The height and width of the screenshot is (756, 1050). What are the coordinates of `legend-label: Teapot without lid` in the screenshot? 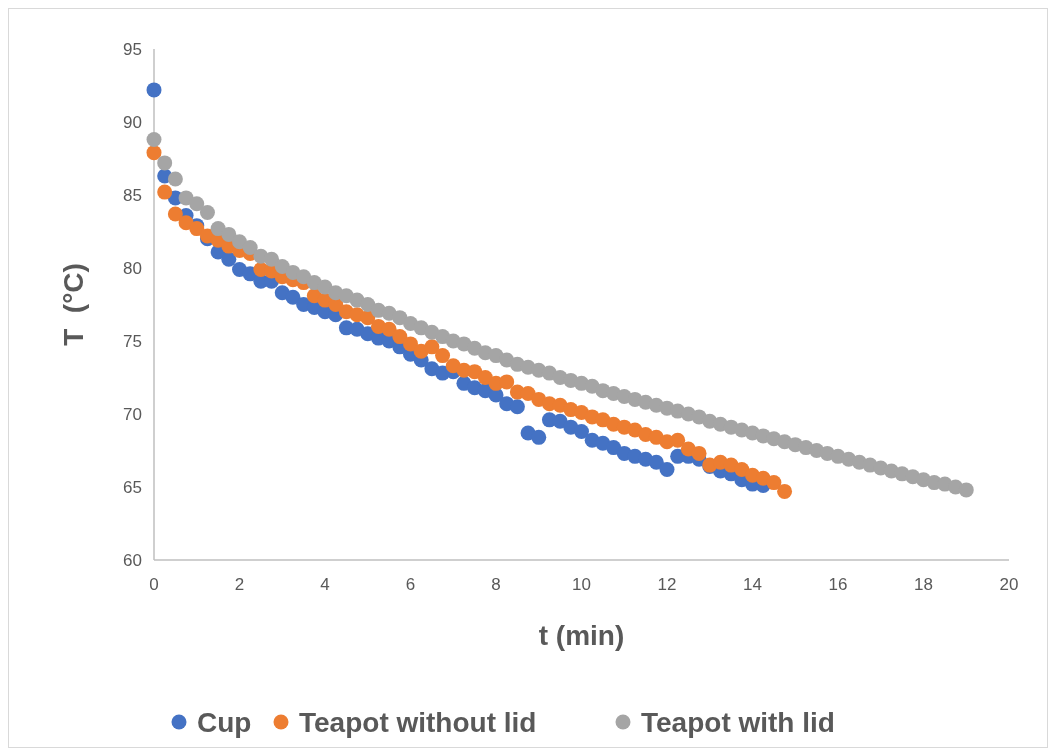 It's located at (418, 722).